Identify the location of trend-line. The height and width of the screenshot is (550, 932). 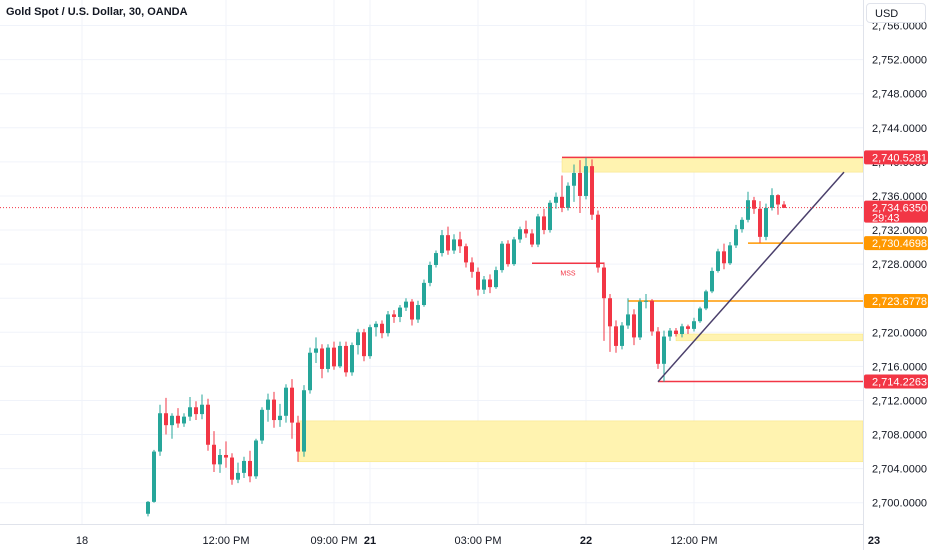
(751, 277).